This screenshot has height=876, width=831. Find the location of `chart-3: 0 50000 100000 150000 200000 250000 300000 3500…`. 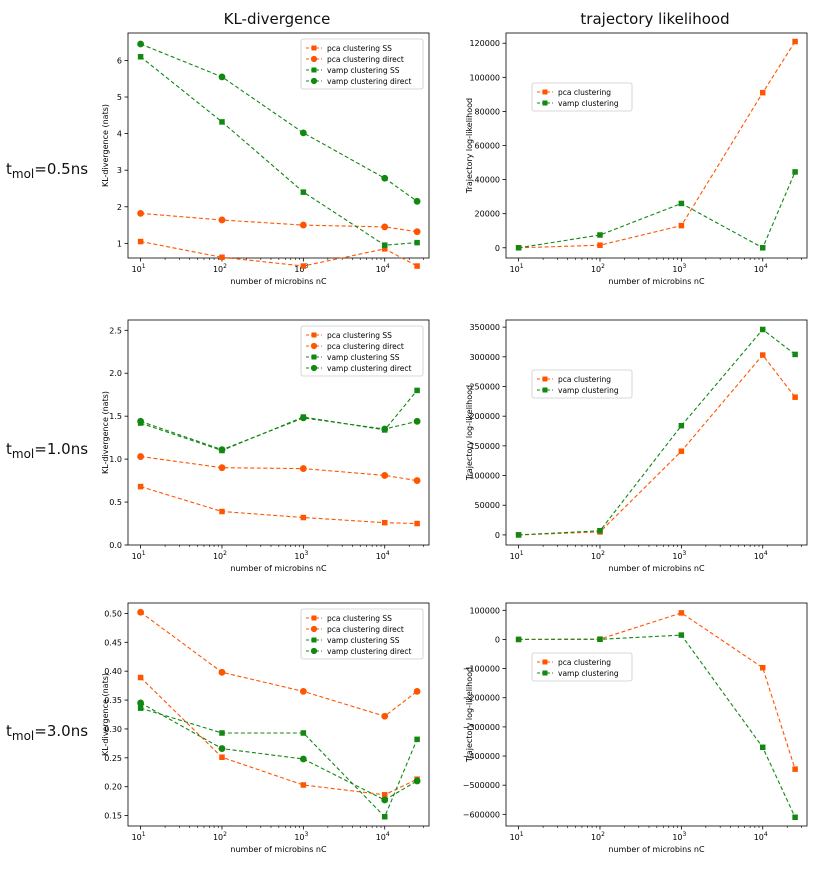

chart-3: 0 50000 100000 150000 200000 250000 300000 3500… is located at coordinates (636, 446).